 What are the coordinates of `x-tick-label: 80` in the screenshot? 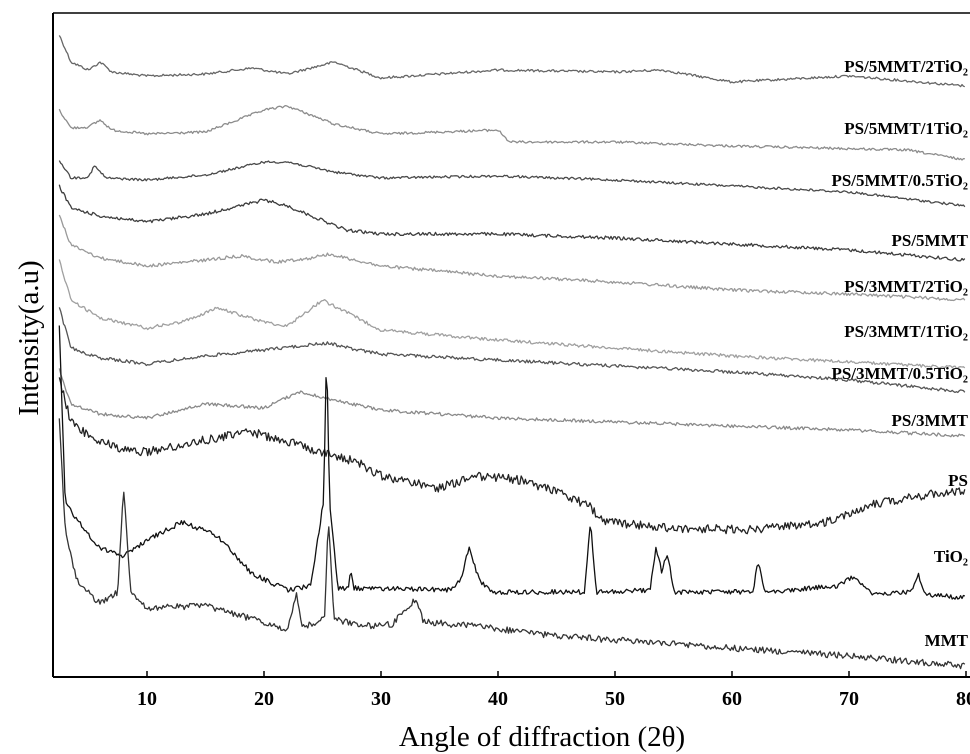 It's located at (963, 699).